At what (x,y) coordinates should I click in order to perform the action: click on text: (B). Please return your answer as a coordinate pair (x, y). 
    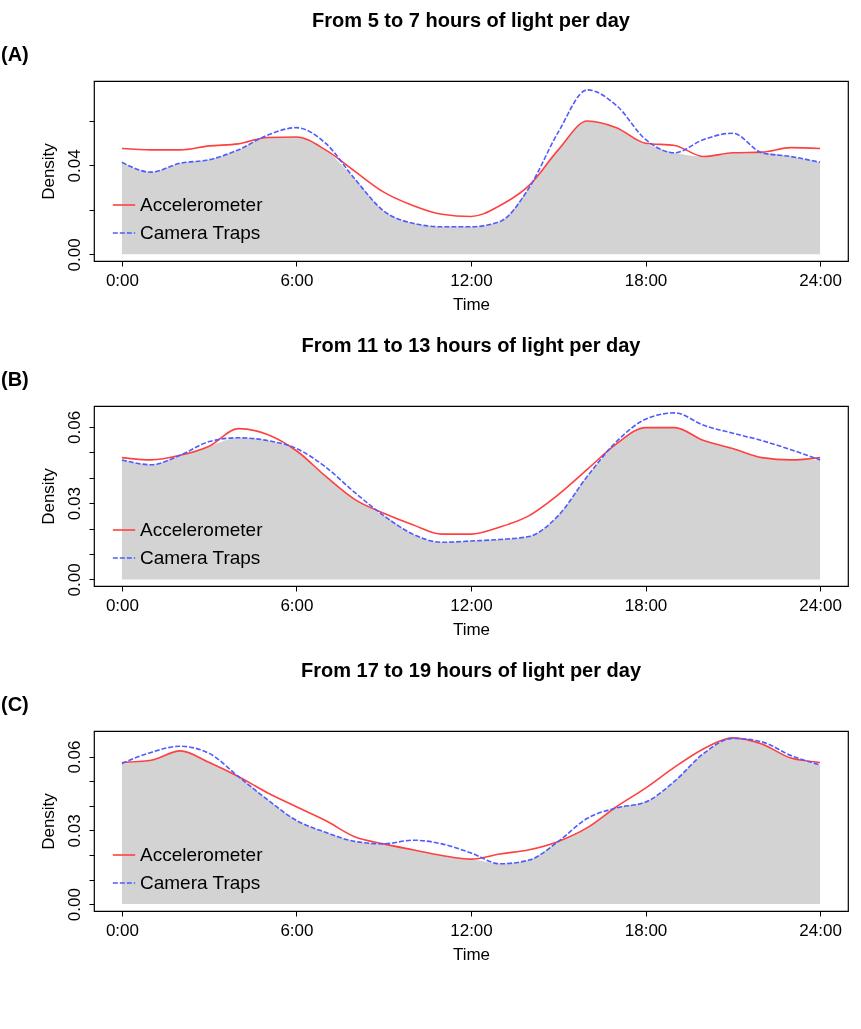
    Looking at the image, I should click on (15, 379).